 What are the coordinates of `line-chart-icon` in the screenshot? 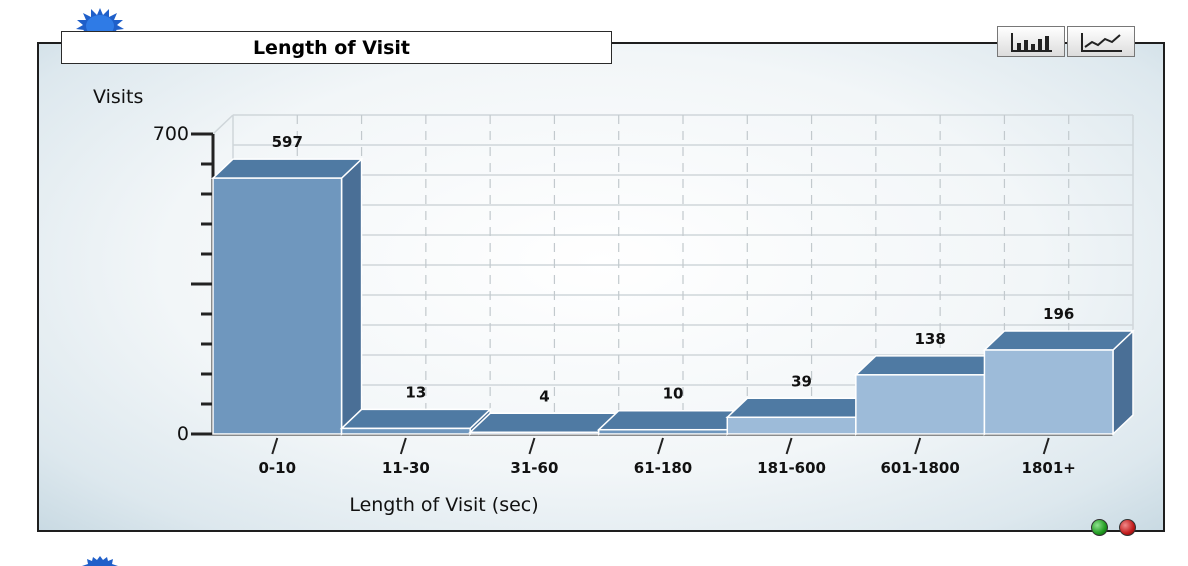 It's located at (1101, 42).